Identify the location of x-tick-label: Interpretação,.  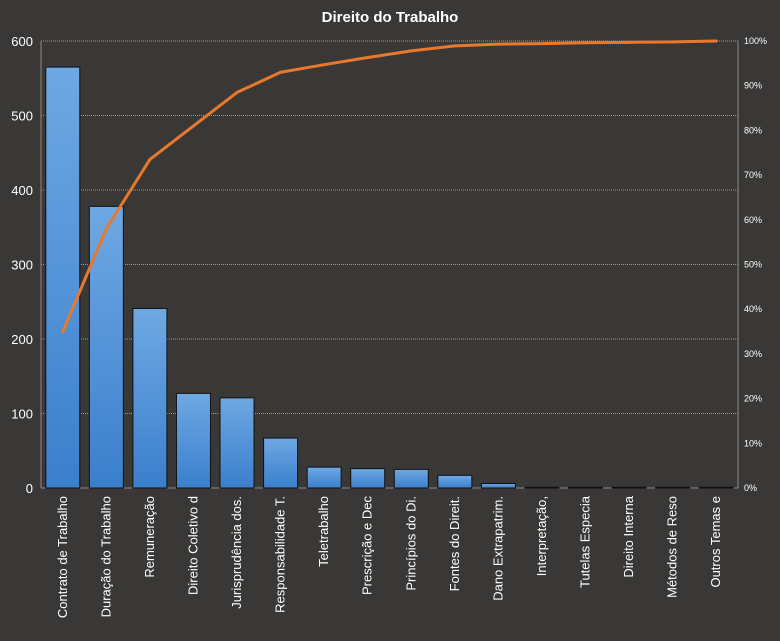
(541, 536).